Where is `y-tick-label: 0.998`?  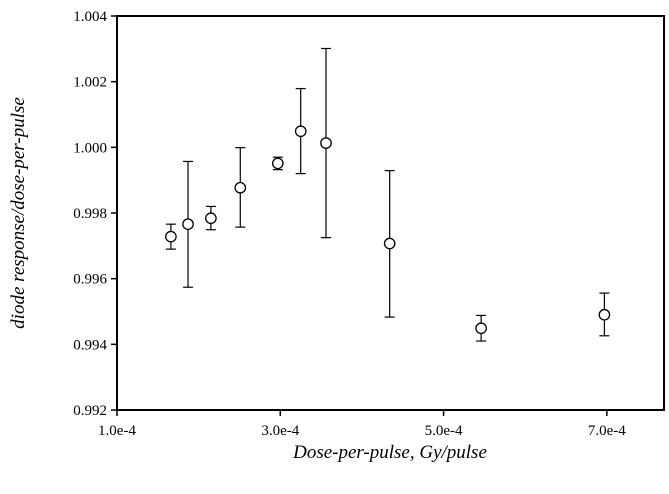 y-tick-label: 0.998 is located at coordinates (90, 214).